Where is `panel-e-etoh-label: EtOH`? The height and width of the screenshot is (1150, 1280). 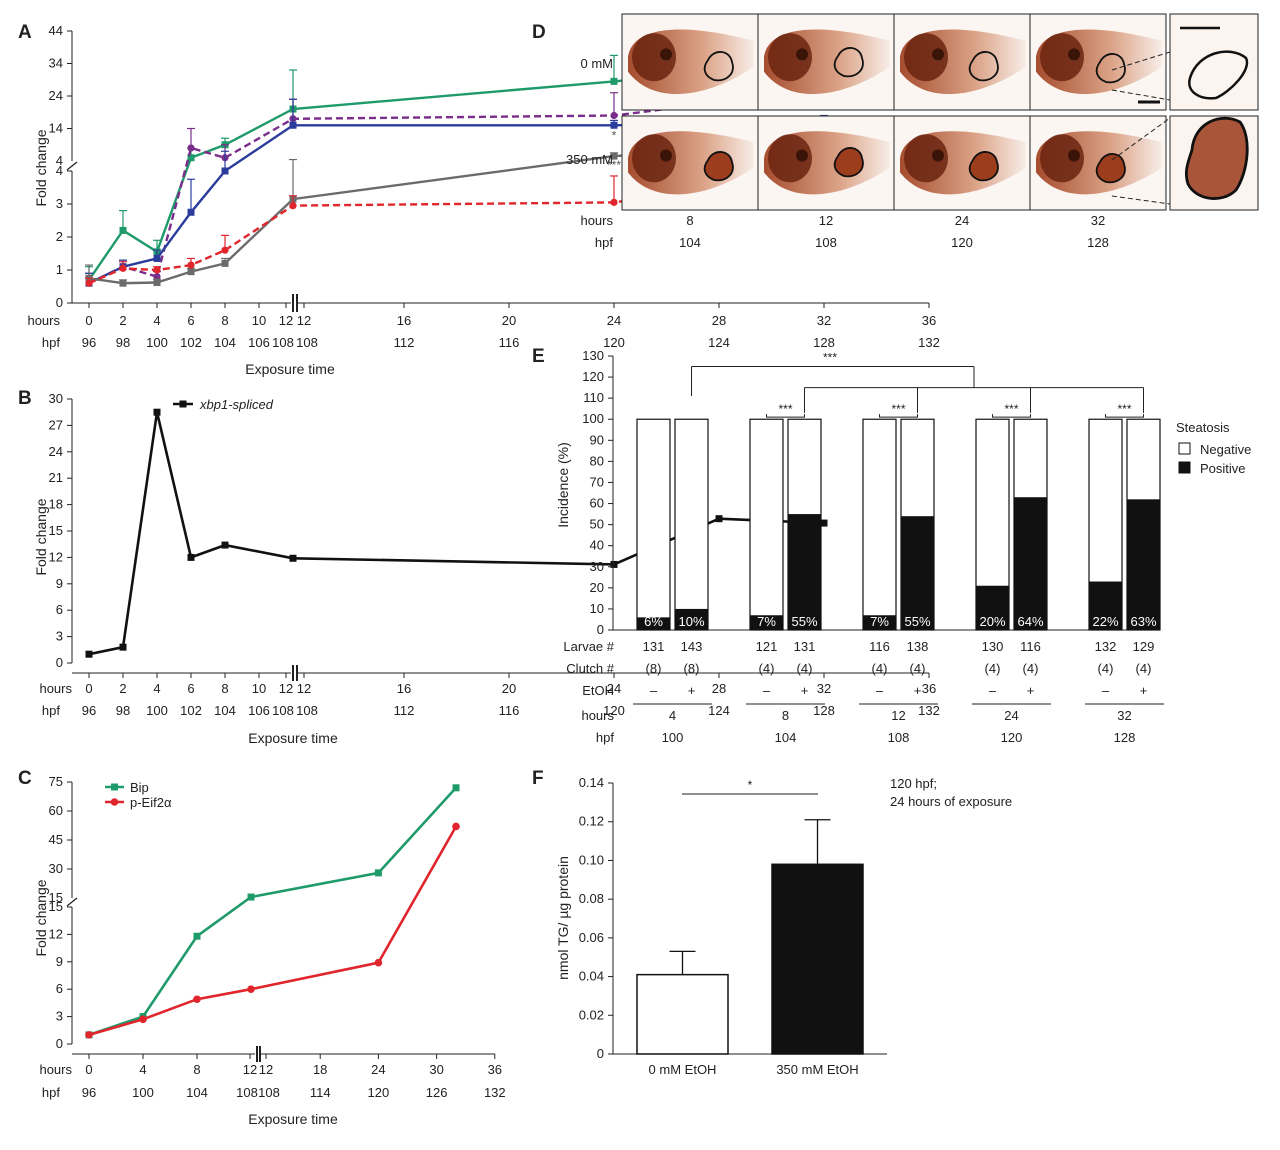 panel-e-etoh-label: EtOH is located at coordinates (598, 690).